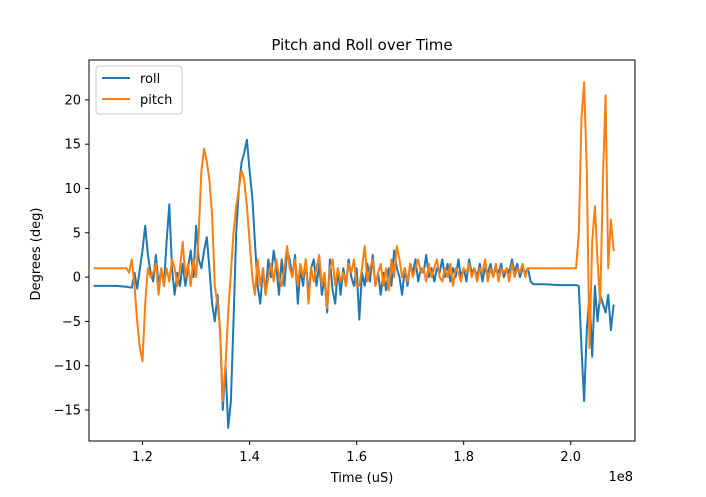 The image size is (706, 497). I want to click on legend-label-pitch: pitch, so click(156, 100).